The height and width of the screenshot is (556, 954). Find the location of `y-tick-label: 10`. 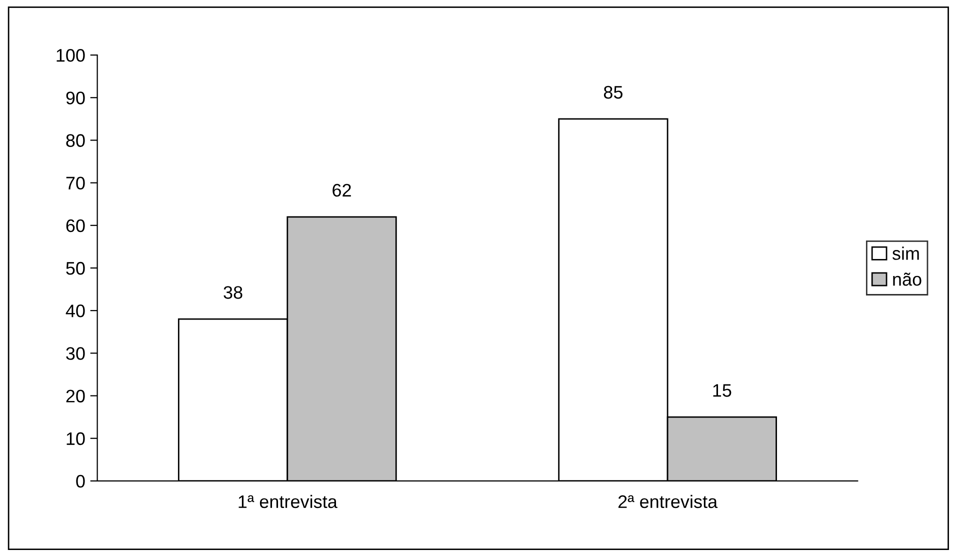

y-tick-label: 10 is located at coordinates (75, 439).